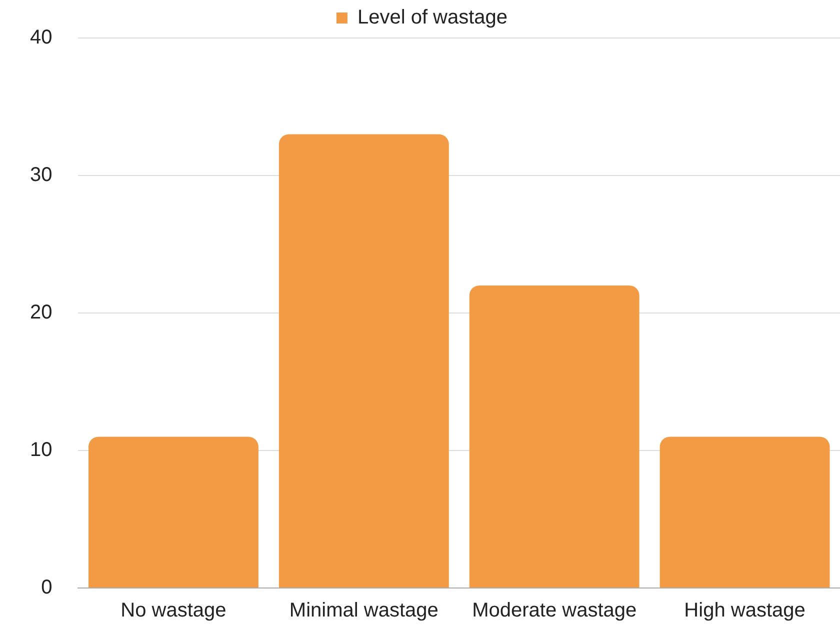 The image size is (840, 630). Describe the element at coordinates (41, 175) in the screenshot. I see `y-tick-label: 30` at that location.